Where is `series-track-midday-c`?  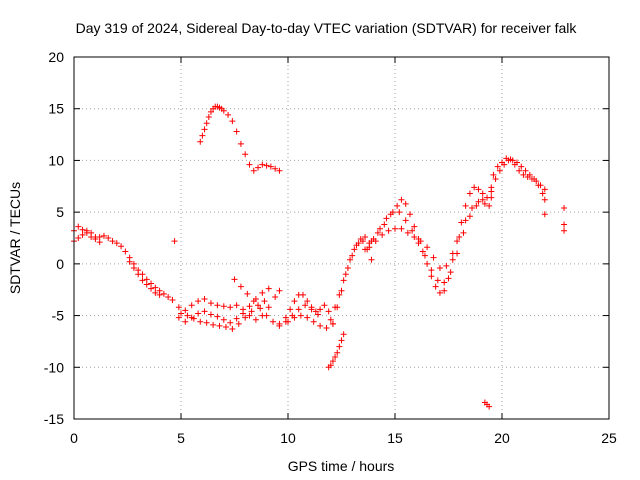 series-track-midday-c is located at coordinates (223, 315).